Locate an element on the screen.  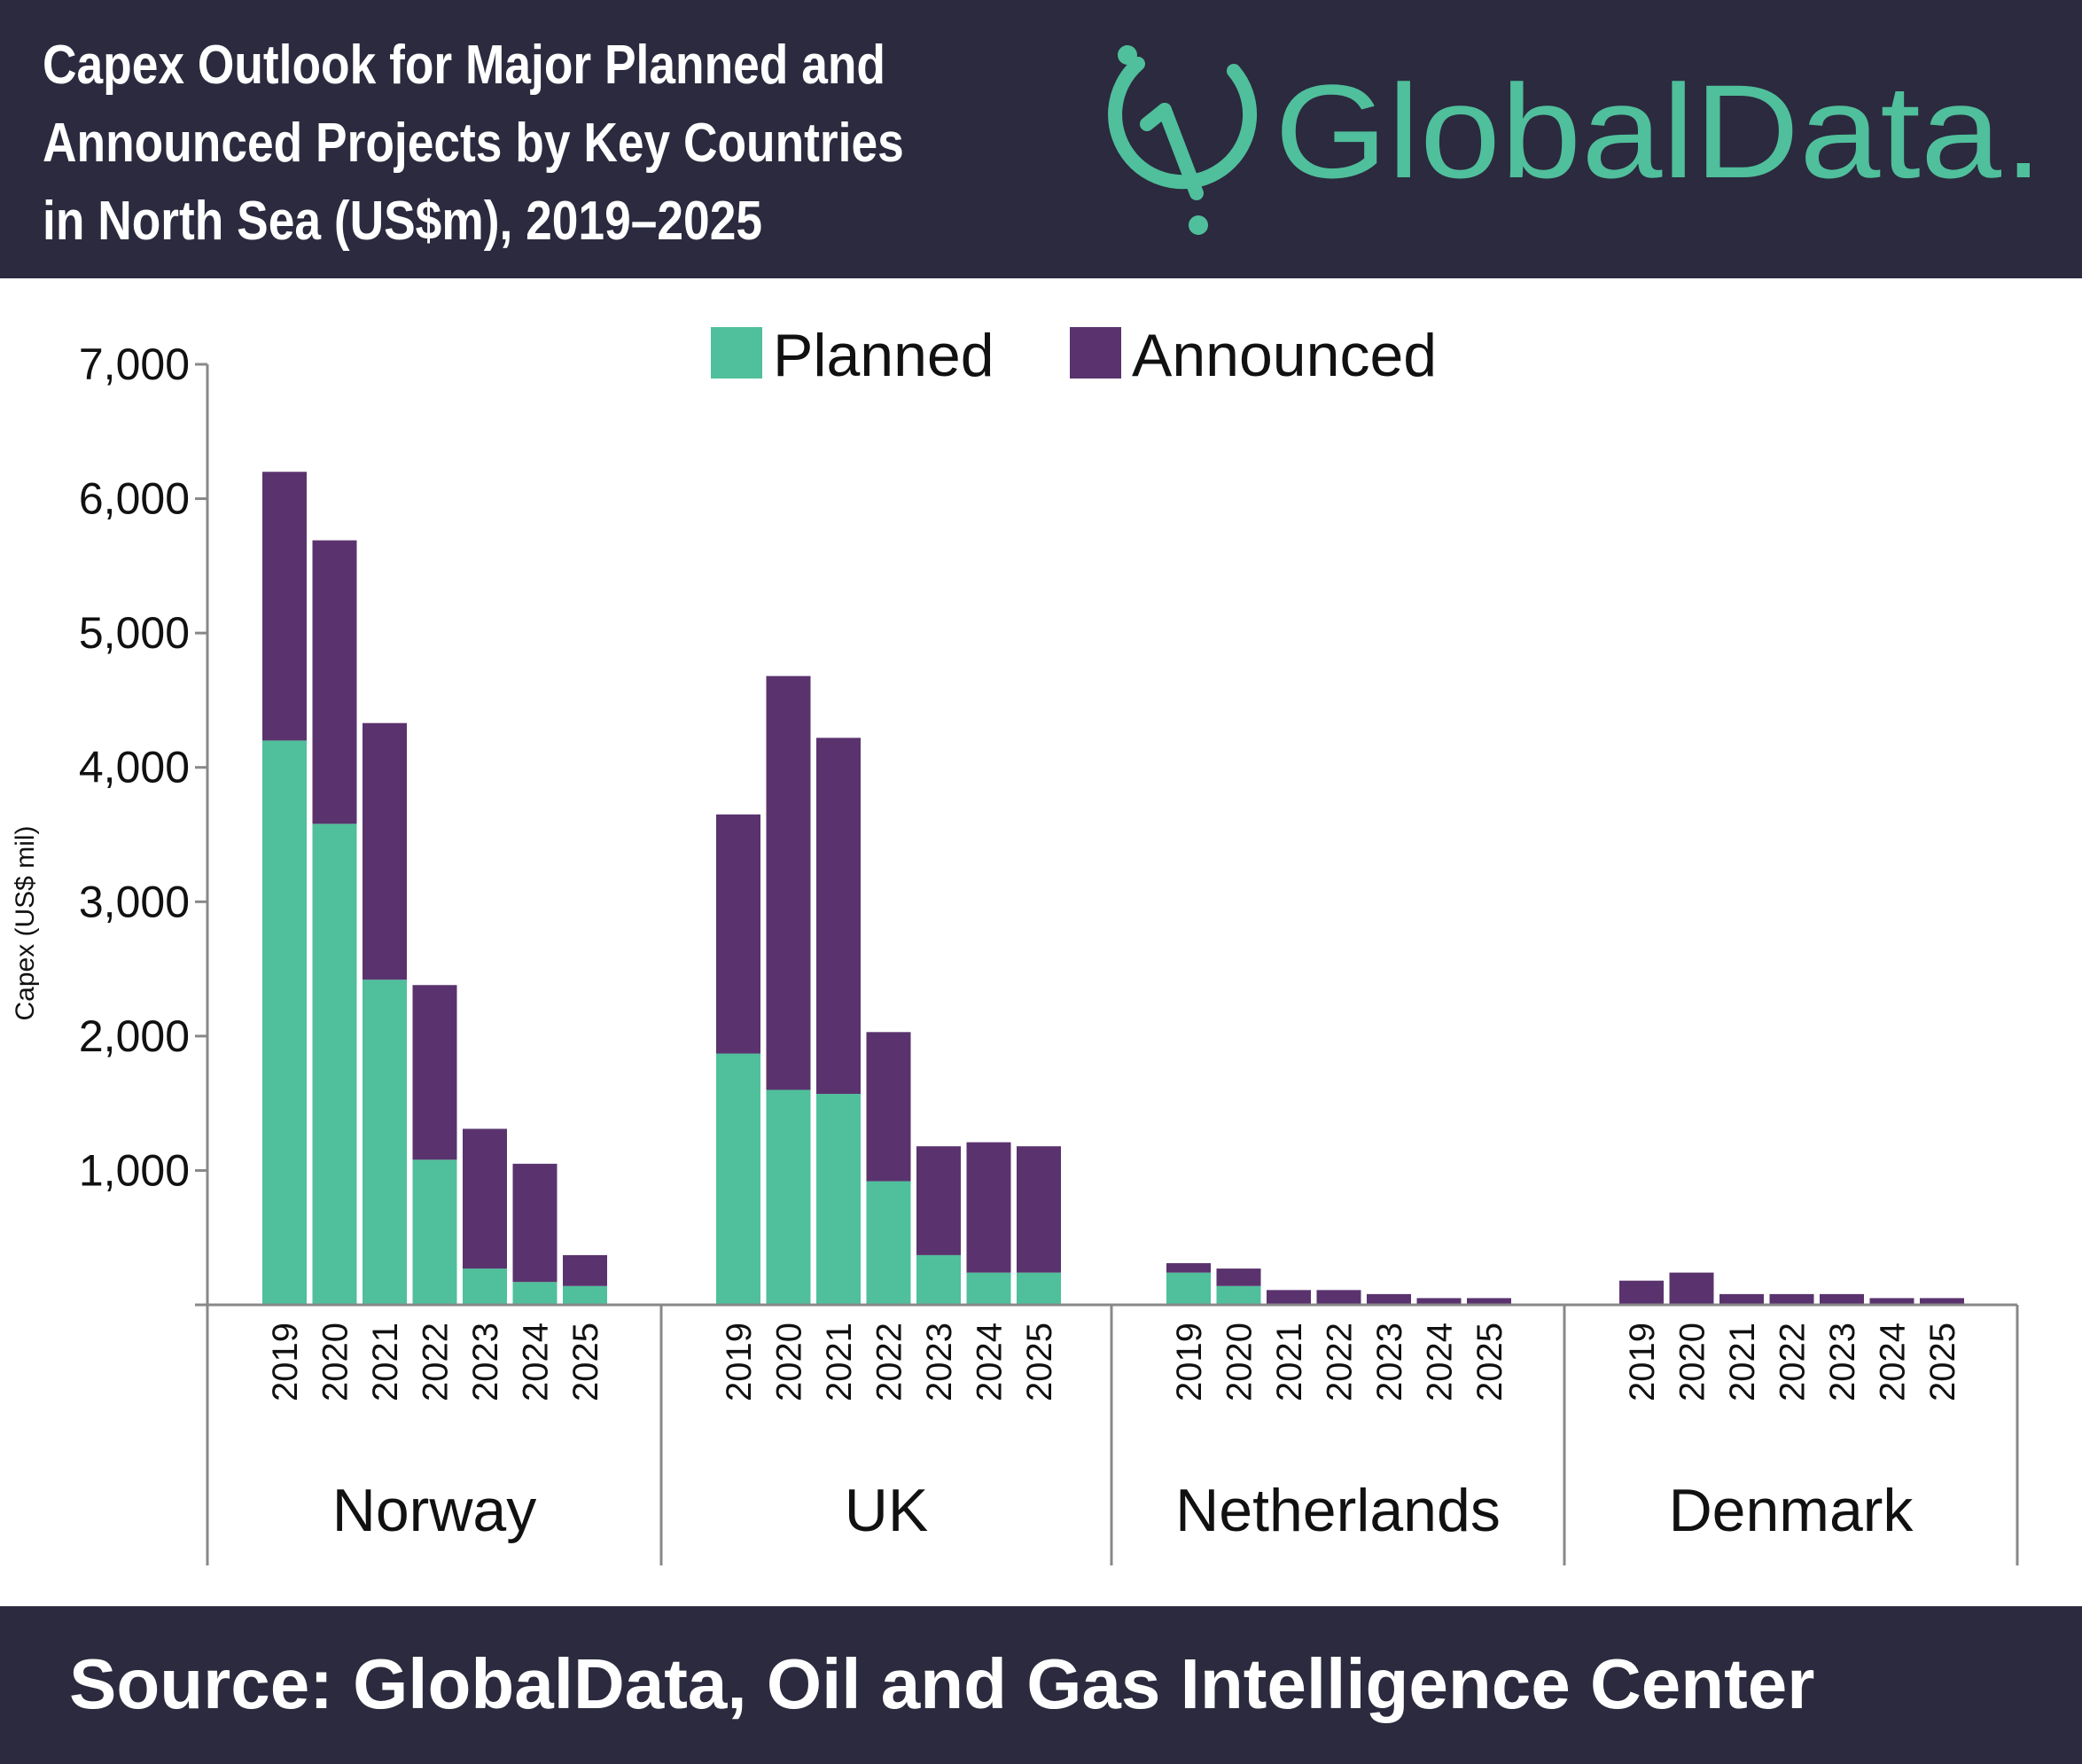
chart-legend: Planned Announced is located at coordinates (1074, 355).